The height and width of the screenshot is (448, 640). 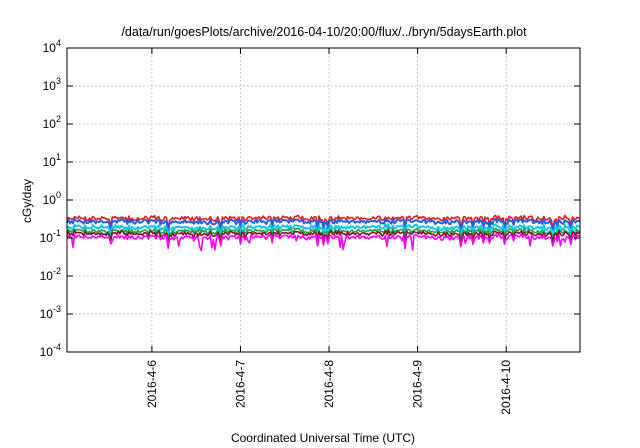 What do you see at coordinates (50, 274) in the screenshot?
I see `y-tick-label: 10⁻²` at bounding box center [50, 274].